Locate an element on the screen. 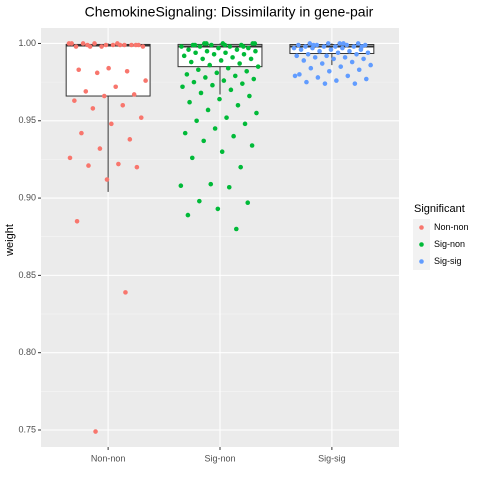 This screenshot has width=480, height=480. legend-label: Non-non is located at coordinates (451, 227).